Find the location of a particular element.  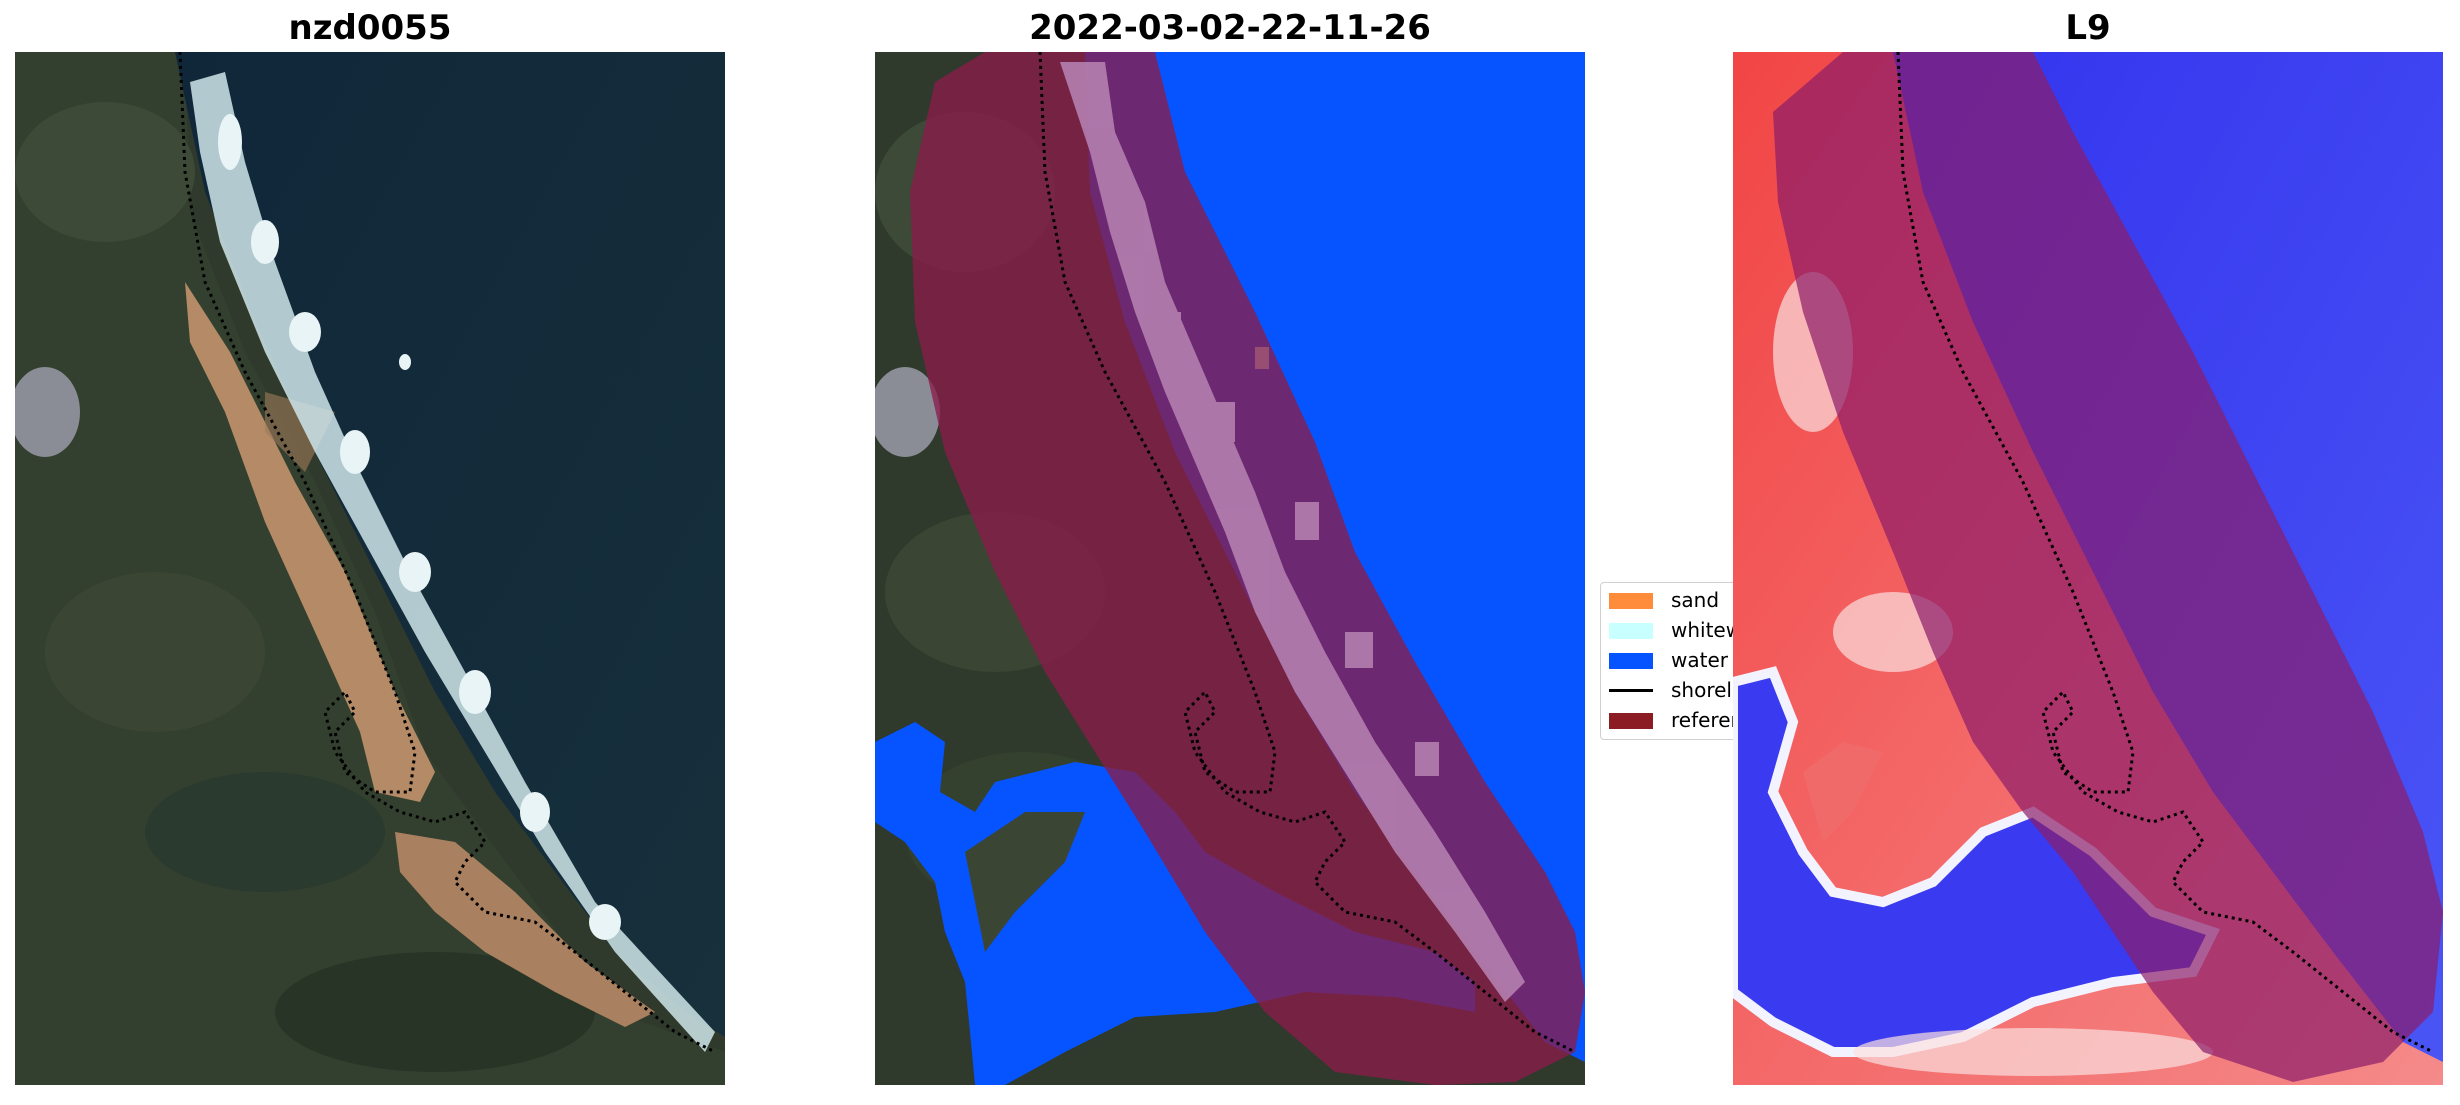

panel-title-middle: 2022-03-02-22-11-26 is located at coordinates (1230, 28).